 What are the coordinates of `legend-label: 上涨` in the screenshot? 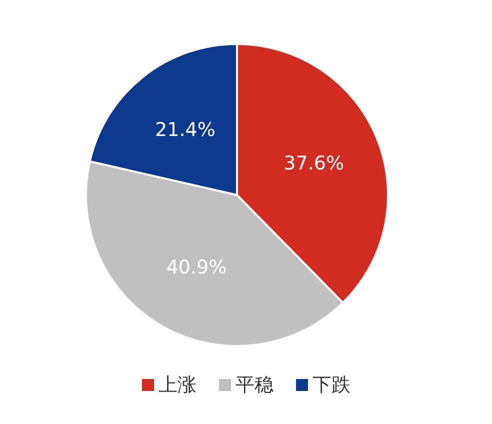 It's located at (177, 385).